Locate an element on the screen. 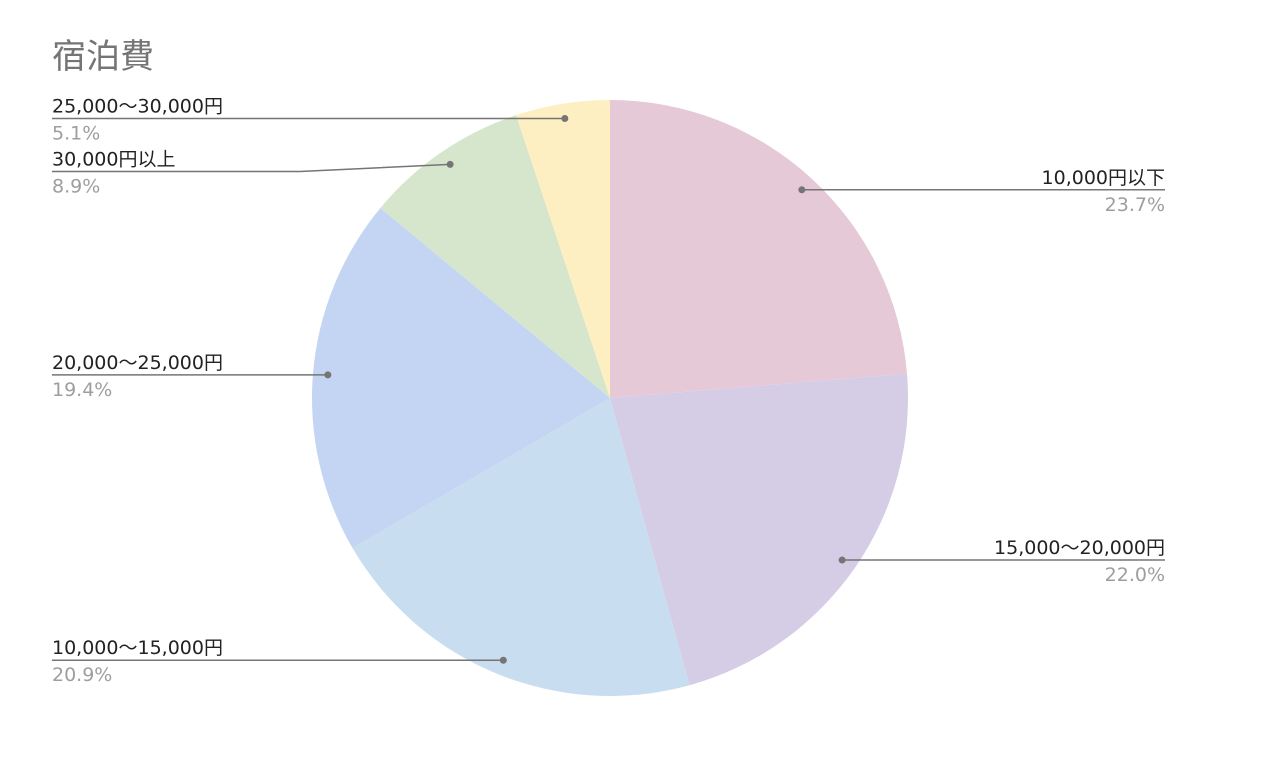 This screenshot has width=1274, height=772. slice-value-label: 8.9% is located at coordinates (76, 187).